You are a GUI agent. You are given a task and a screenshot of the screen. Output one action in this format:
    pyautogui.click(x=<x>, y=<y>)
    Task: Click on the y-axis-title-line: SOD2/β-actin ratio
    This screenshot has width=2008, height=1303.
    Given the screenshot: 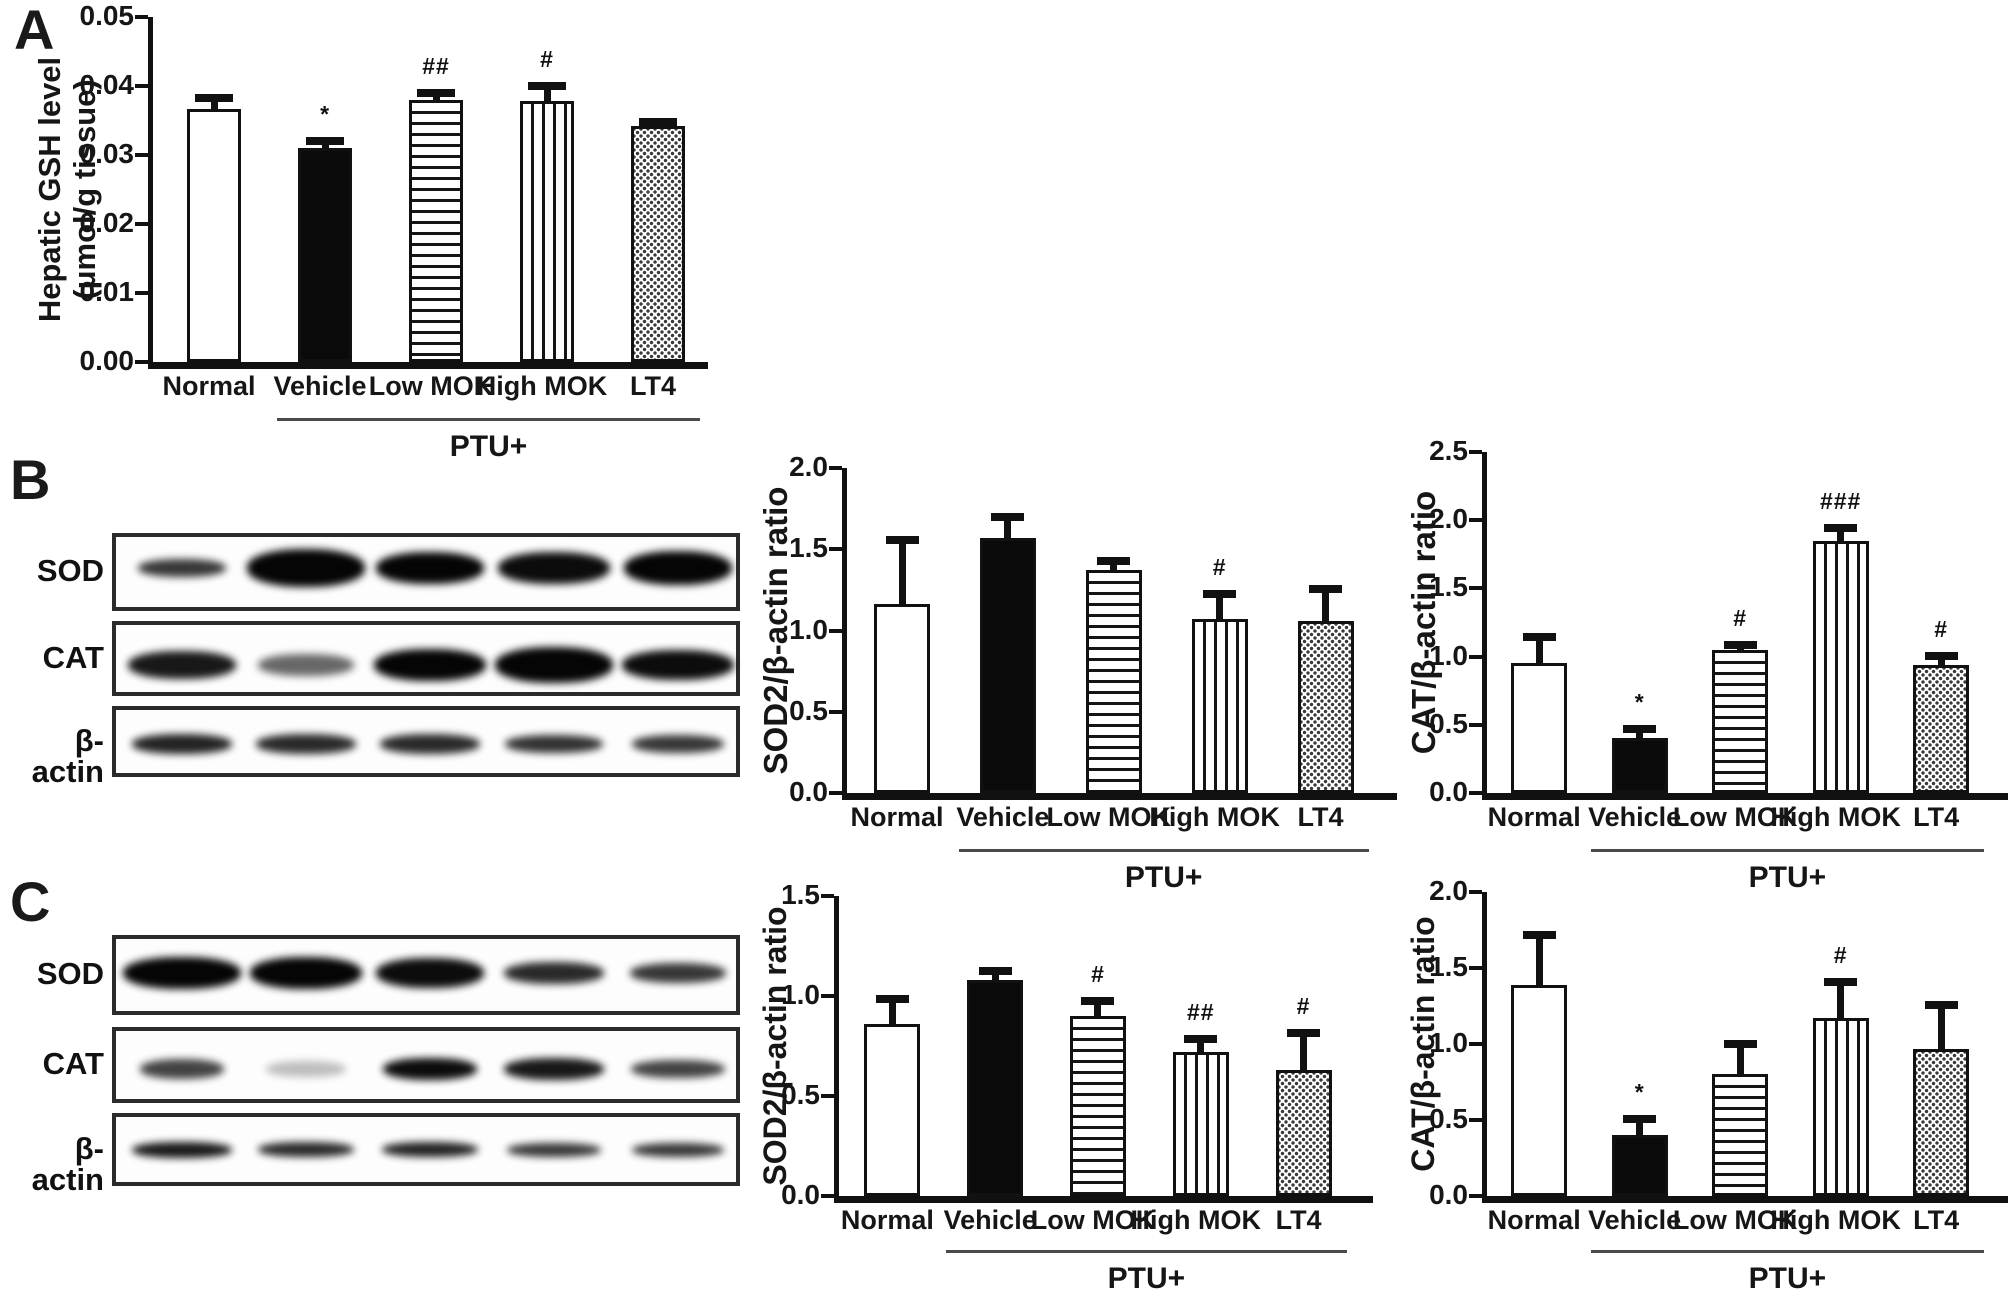 What is the action you would take?
    pyautogui.click(x=775, y=1046)
    